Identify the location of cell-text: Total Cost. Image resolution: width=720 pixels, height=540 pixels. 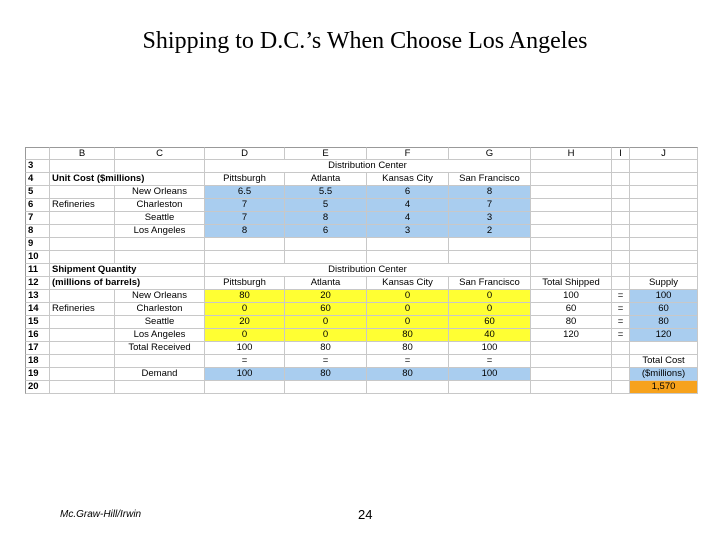
(663, 360).